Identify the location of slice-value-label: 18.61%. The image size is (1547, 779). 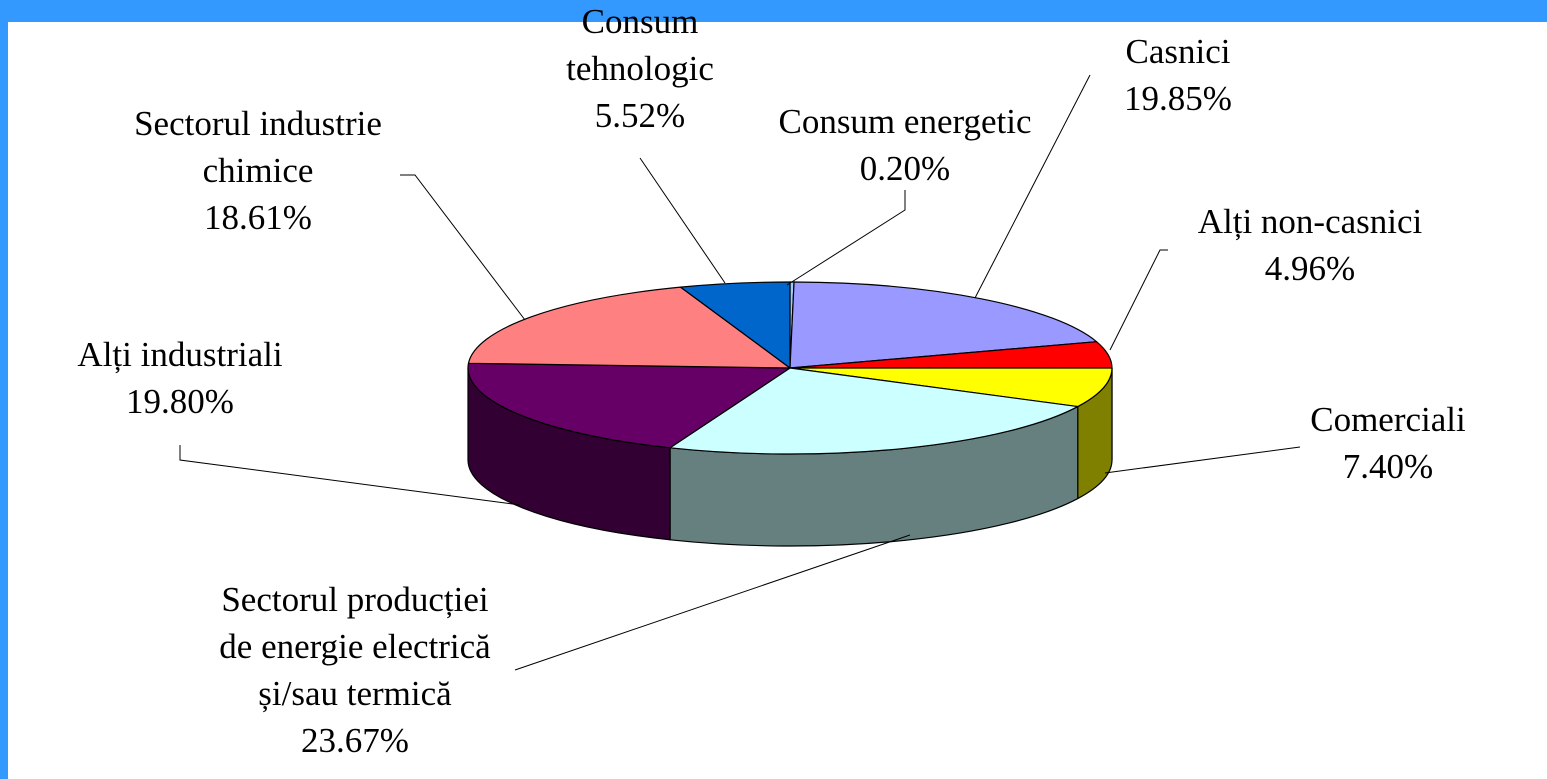
(258, 217).